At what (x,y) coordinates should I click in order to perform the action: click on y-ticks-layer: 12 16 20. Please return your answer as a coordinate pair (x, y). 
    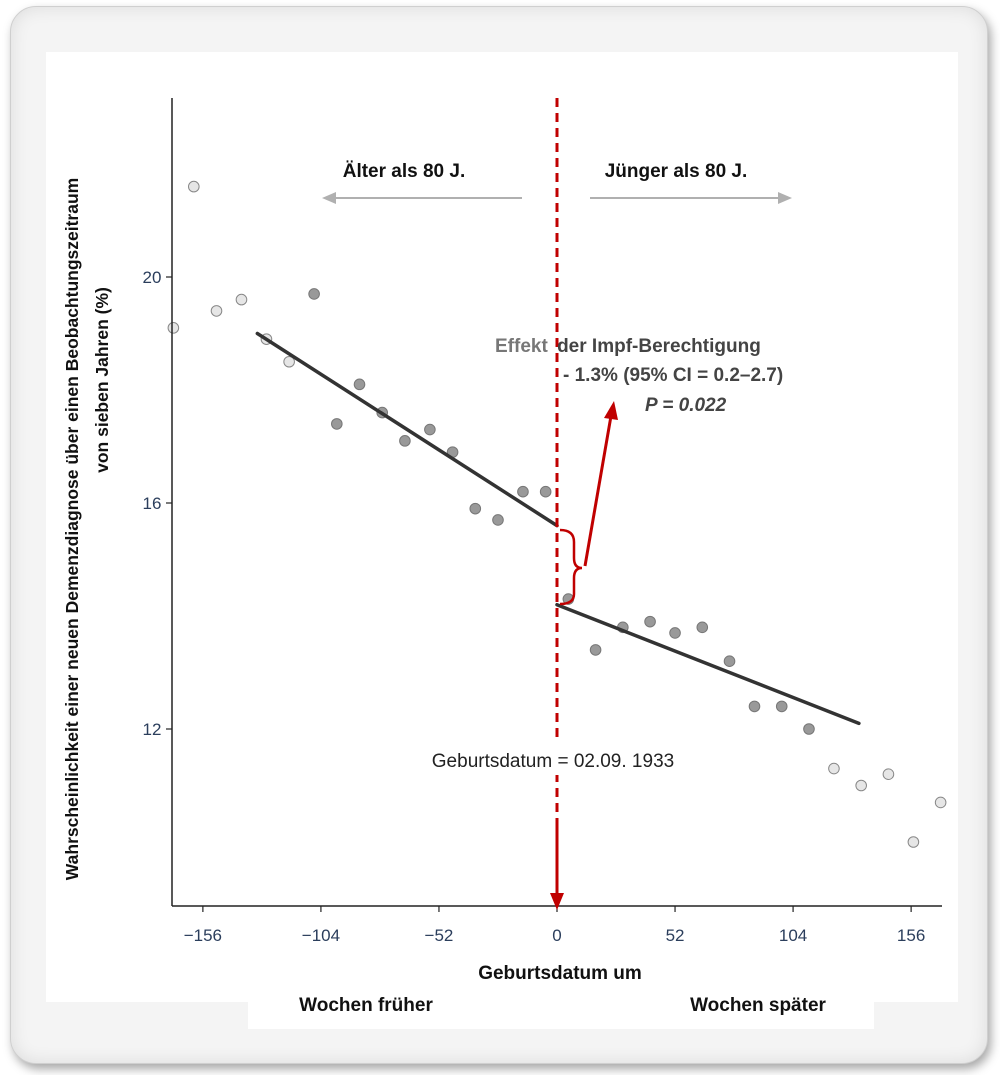
    Looking at the image, I should click on (157, 503).